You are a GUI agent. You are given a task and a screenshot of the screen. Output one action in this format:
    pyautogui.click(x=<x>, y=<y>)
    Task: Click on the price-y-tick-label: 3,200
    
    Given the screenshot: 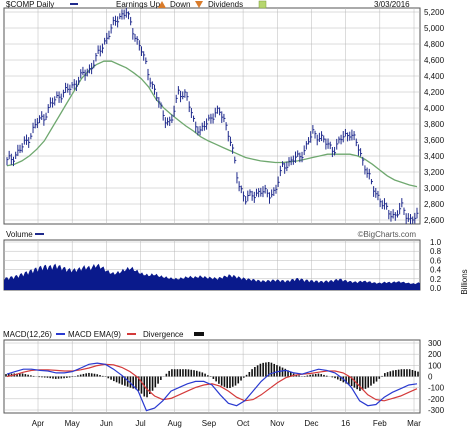 What is the action you would take?
    pyautogui.click(x=434, y=172)
    